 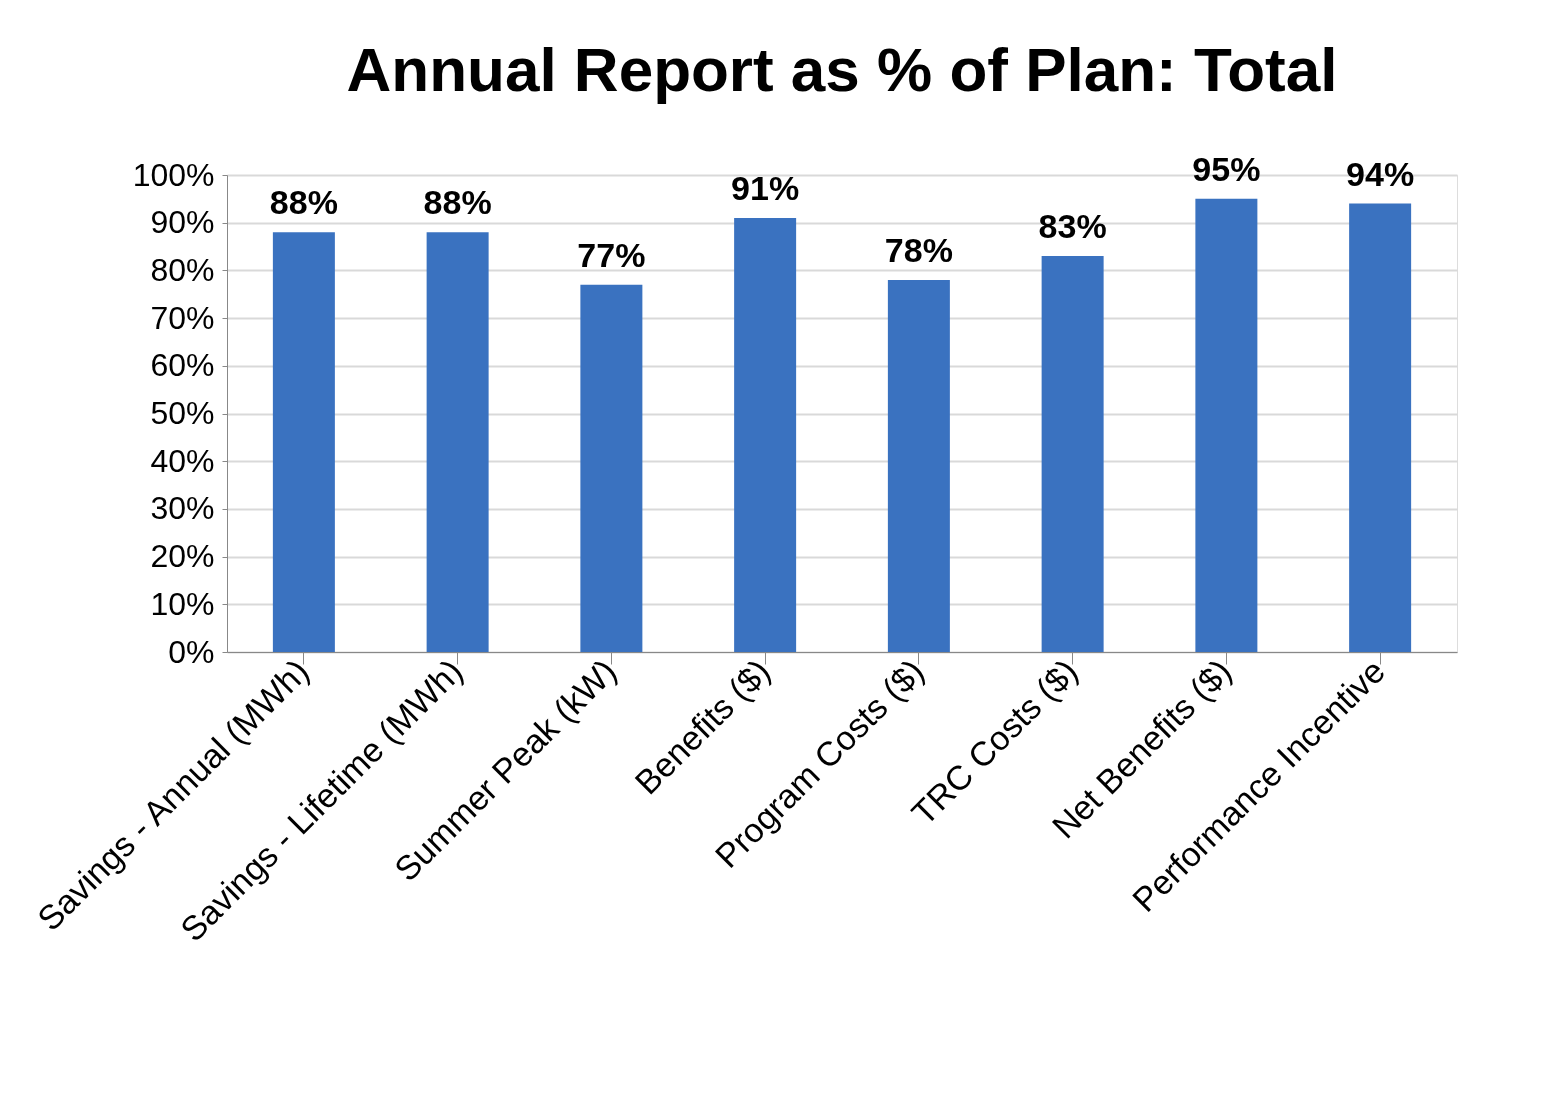 What do you see at coordinates (182, 317) in the screenshot?
I see `y-tick-label: 70%` at bounding box center [182, 317].